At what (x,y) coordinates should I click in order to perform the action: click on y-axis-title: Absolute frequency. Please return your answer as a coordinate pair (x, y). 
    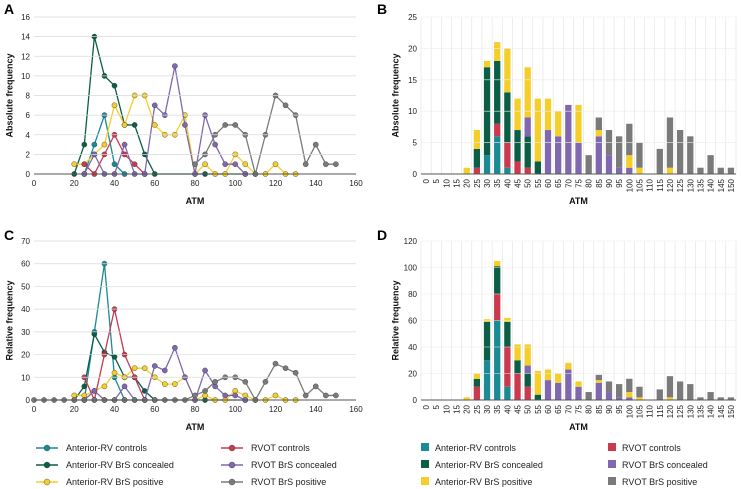
    Looking at the image, I should click on (9, 95).